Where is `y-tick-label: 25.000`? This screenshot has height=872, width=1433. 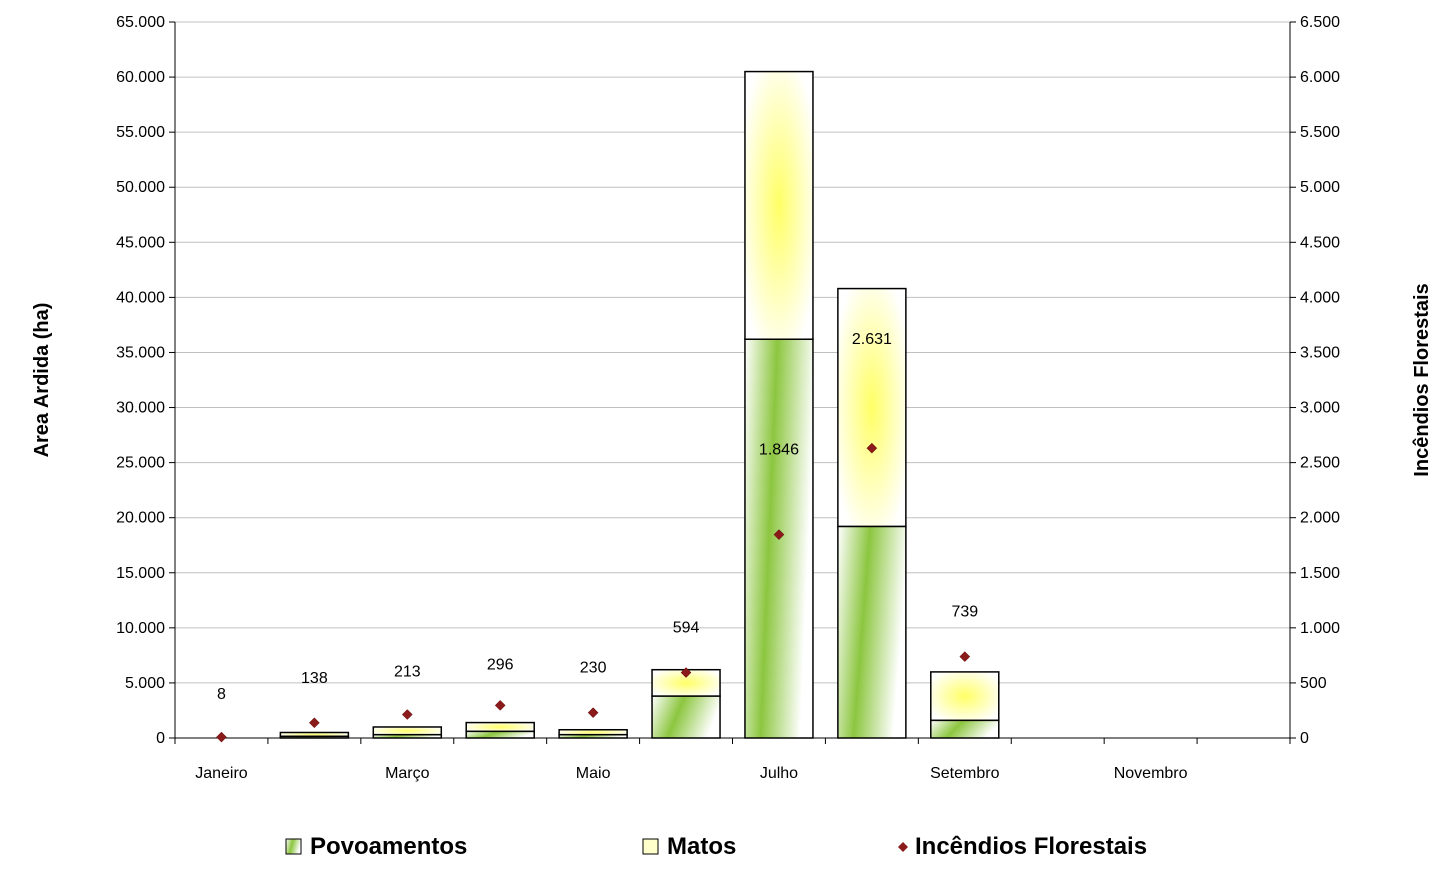 y-tick-label: 25.000 is located at coordinates (140, 463).